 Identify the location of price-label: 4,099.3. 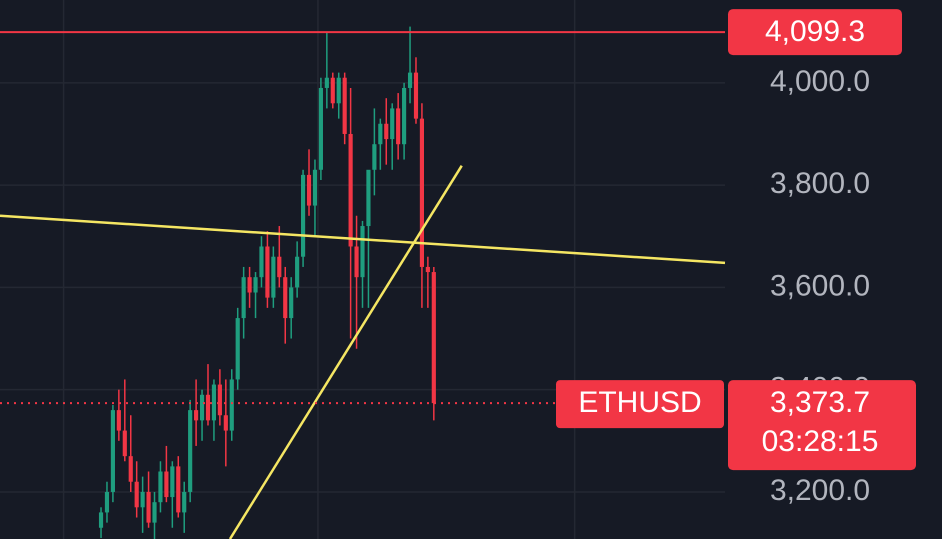
(815, 31).